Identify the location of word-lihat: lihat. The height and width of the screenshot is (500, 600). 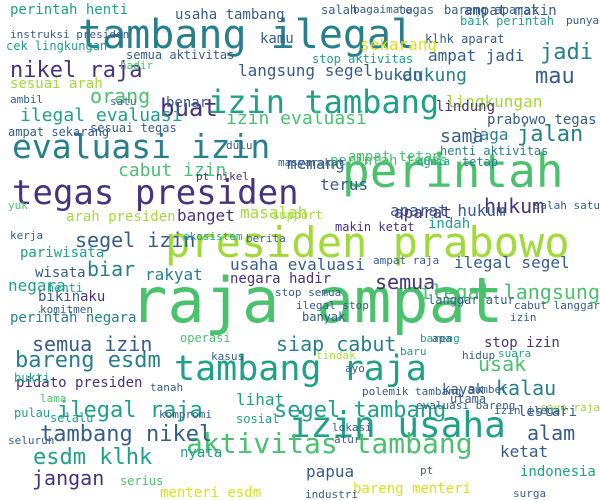
(260, 399).